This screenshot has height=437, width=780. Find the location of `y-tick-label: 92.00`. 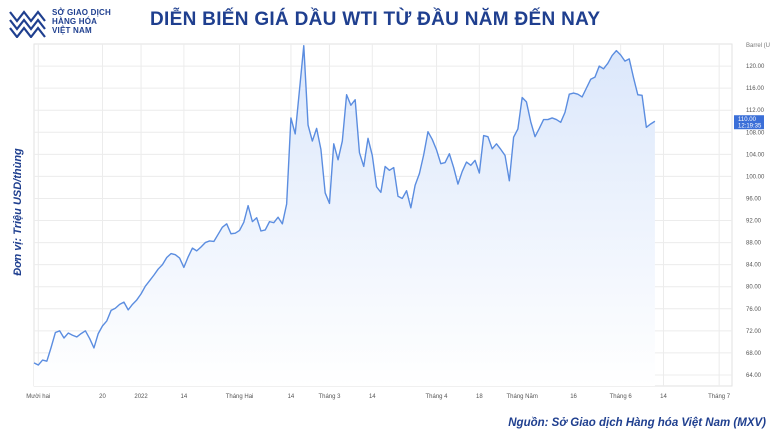

y-tick-label: 92.00 is located at coordinates (754, 222).